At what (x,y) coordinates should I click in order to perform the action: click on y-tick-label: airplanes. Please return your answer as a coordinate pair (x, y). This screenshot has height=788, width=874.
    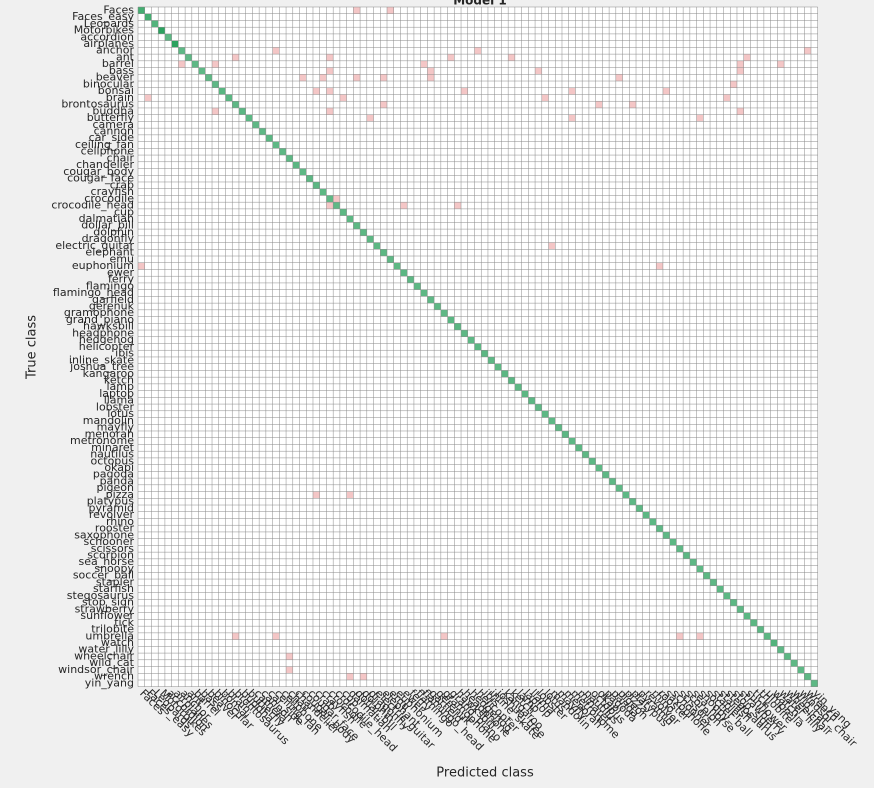
    Looking at the image, I should click on (108, 43).